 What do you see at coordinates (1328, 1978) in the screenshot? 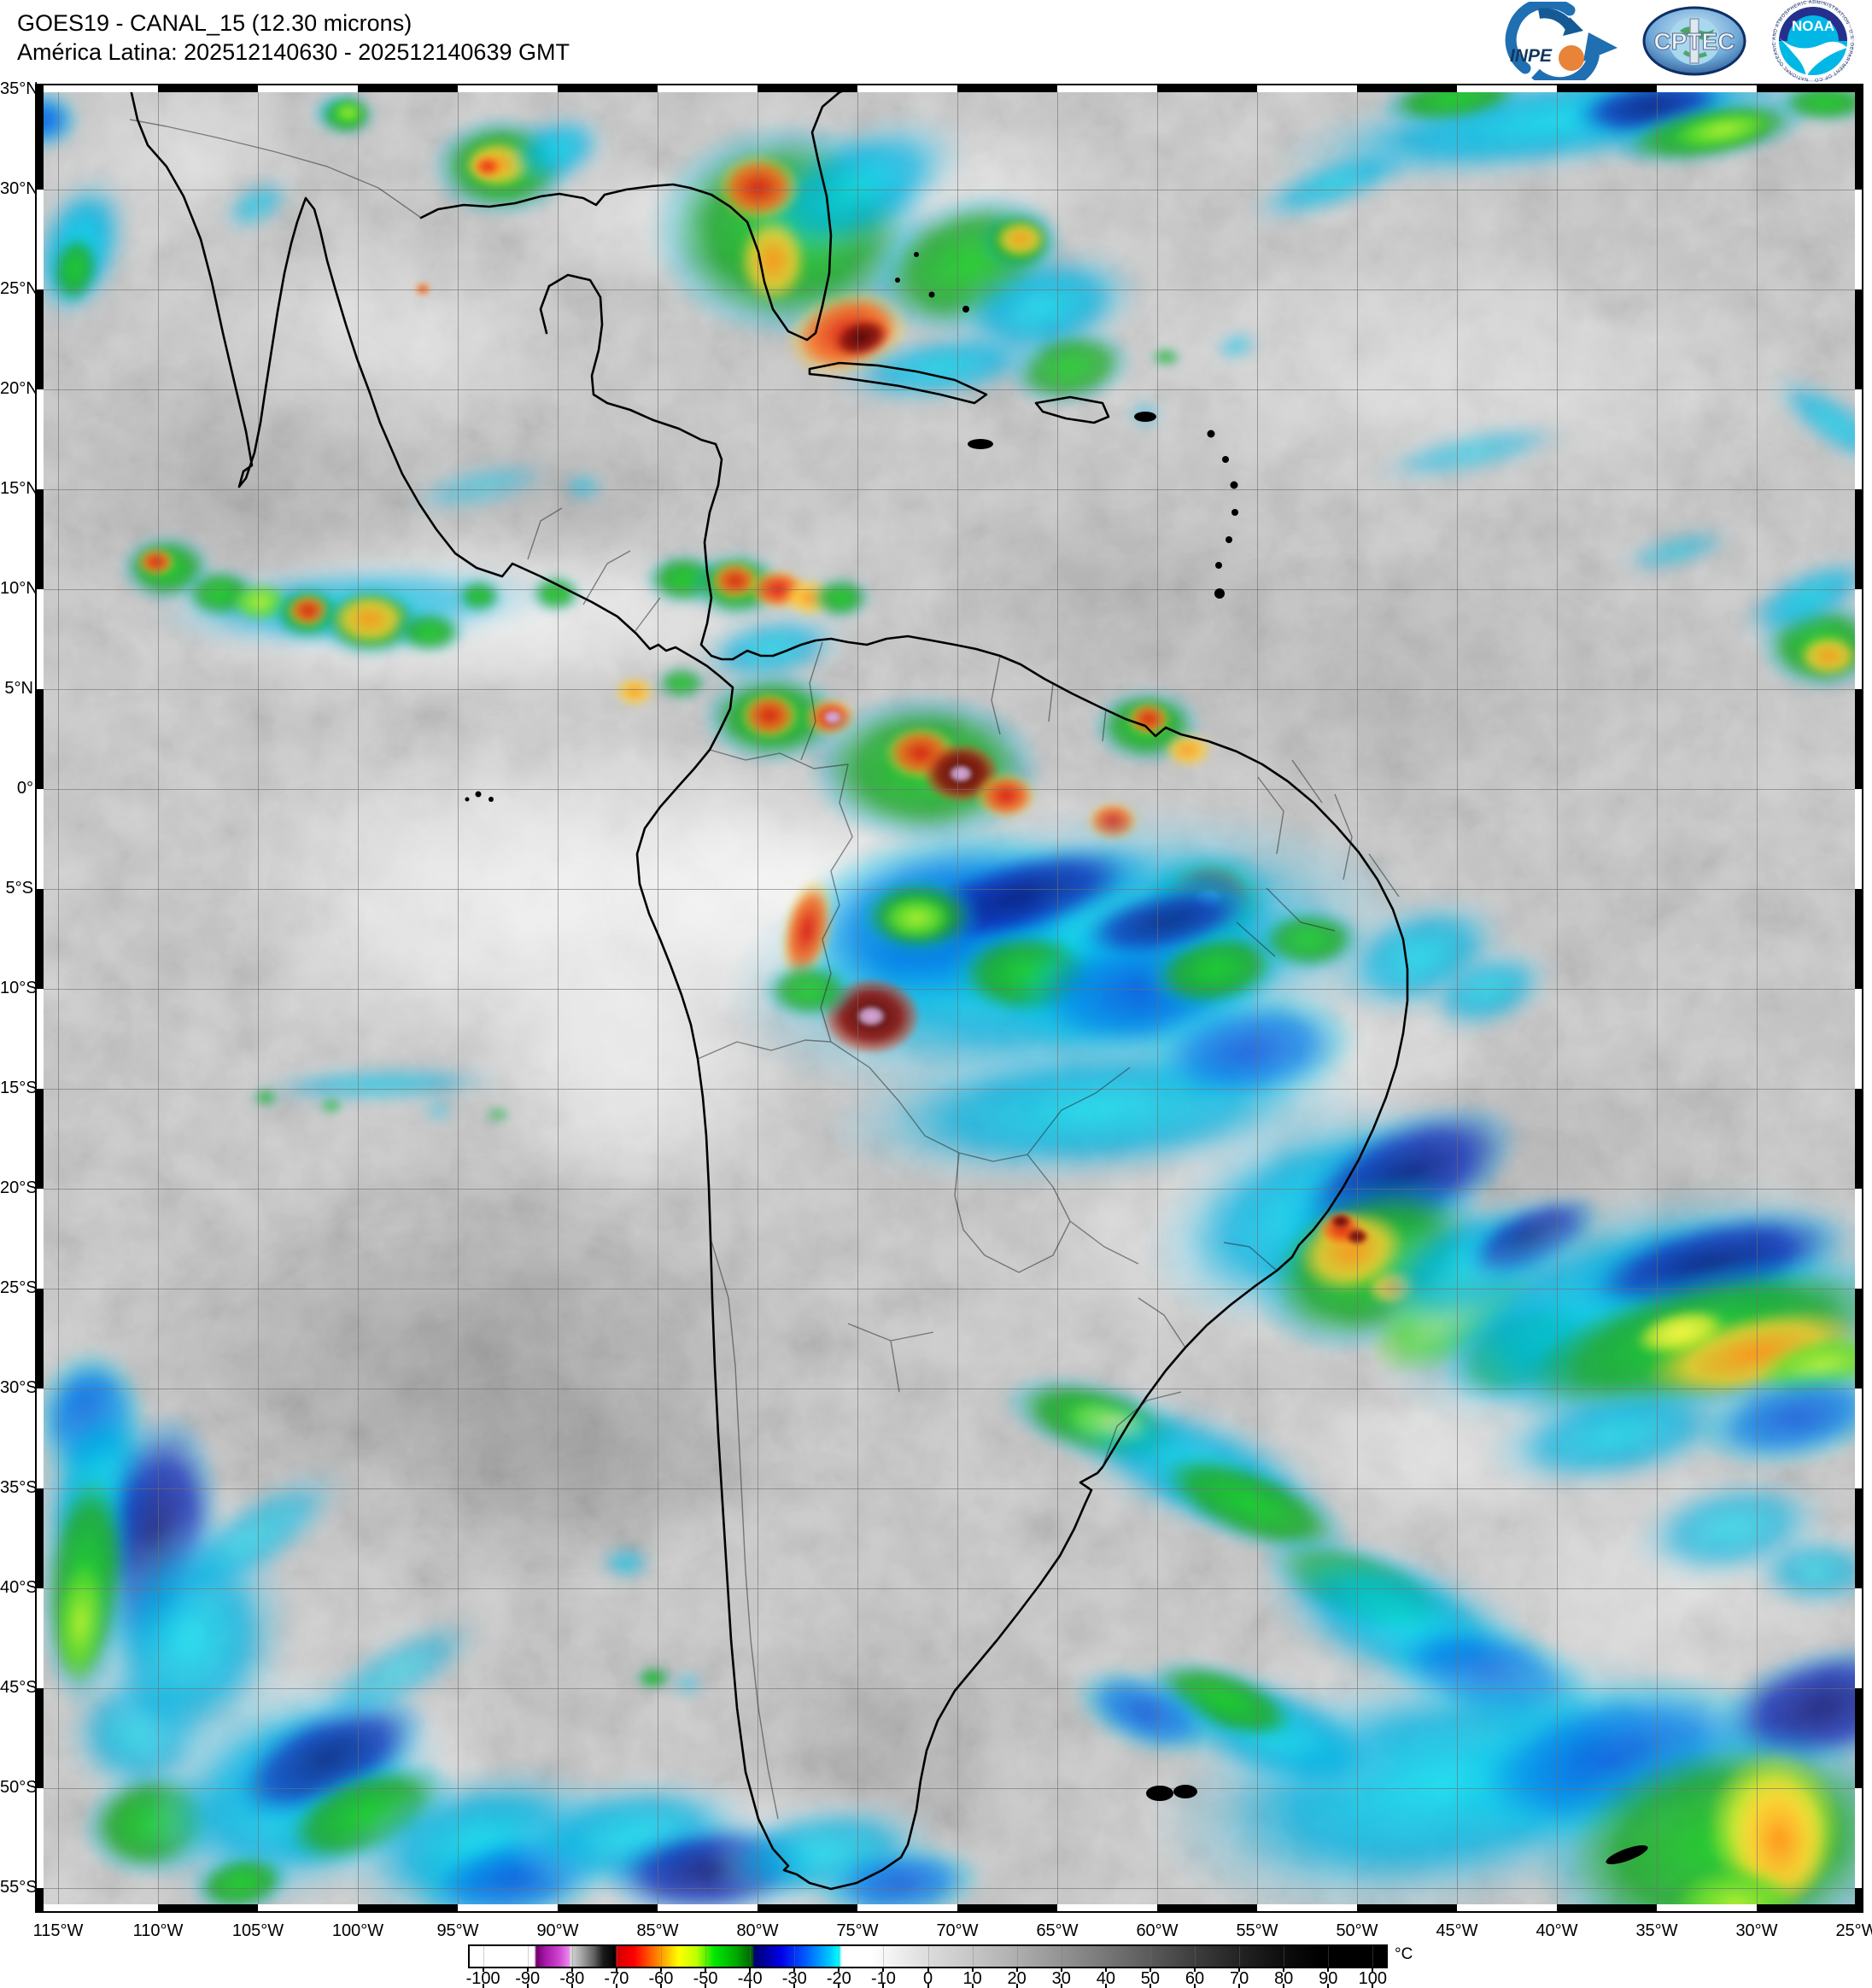
I see `colorbar-tick-label: 90` at bounding box center [1328, 1978].